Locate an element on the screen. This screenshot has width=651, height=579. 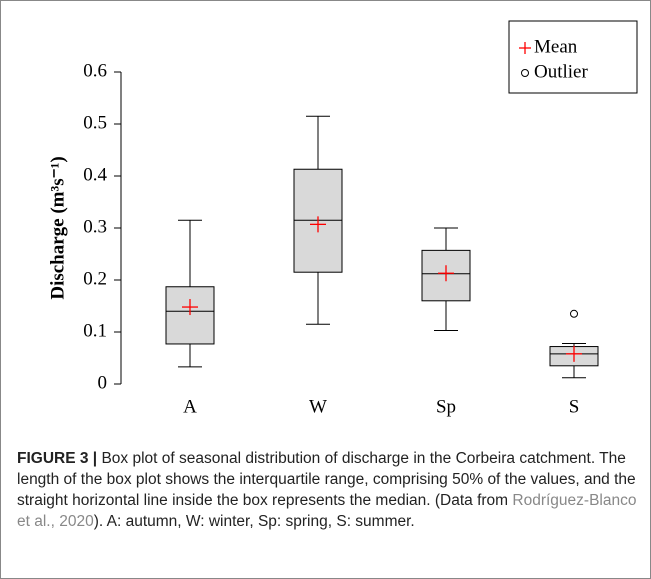
legend-outlier-symbol is located at coordinates (525, 73).